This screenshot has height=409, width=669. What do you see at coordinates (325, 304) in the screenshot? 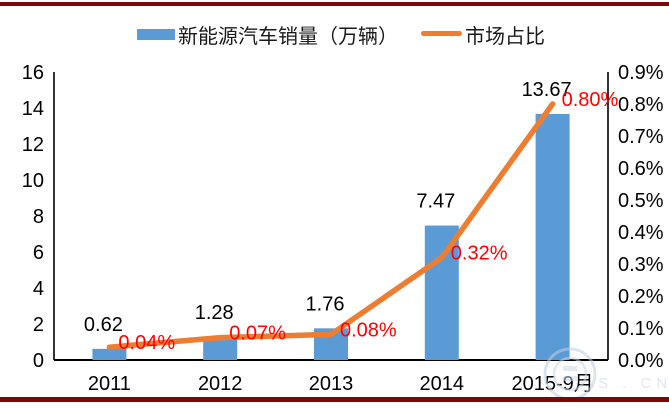
I see `bar-value-label: 1.76` at bounding box center [325, 304].